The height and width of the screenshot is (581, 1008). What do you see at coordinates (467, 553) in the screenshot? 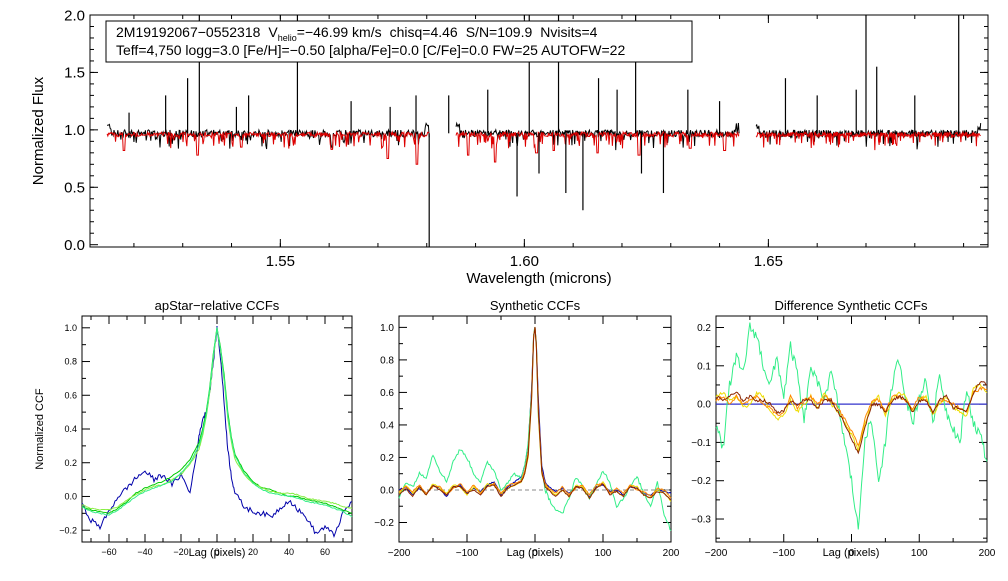
I see `ccf2-xtick-label: −100` at bounding box center [467, 553].